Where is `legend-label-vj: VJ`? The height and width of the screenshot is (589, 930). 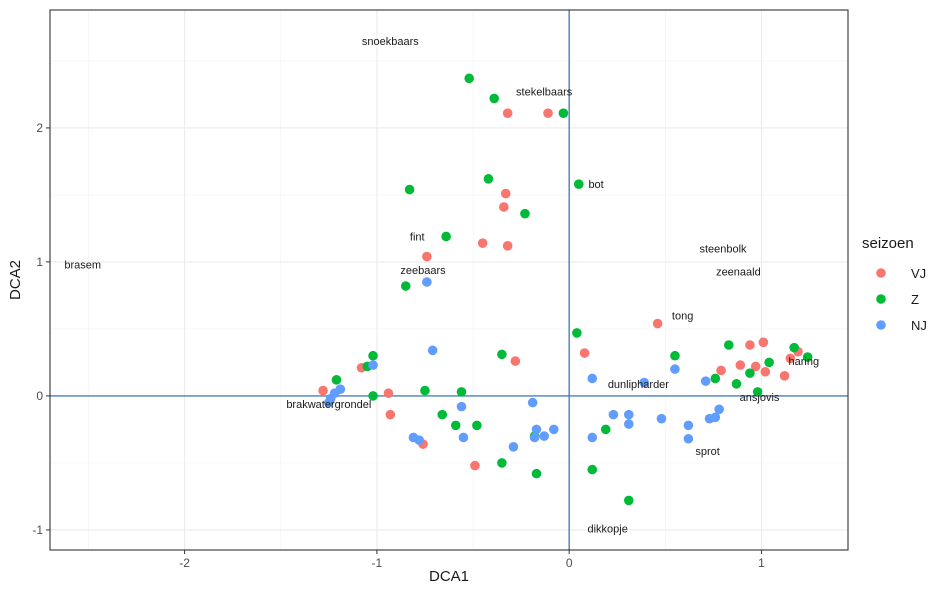 legend-label-vj: VJ is located at coordinates (918, 273).